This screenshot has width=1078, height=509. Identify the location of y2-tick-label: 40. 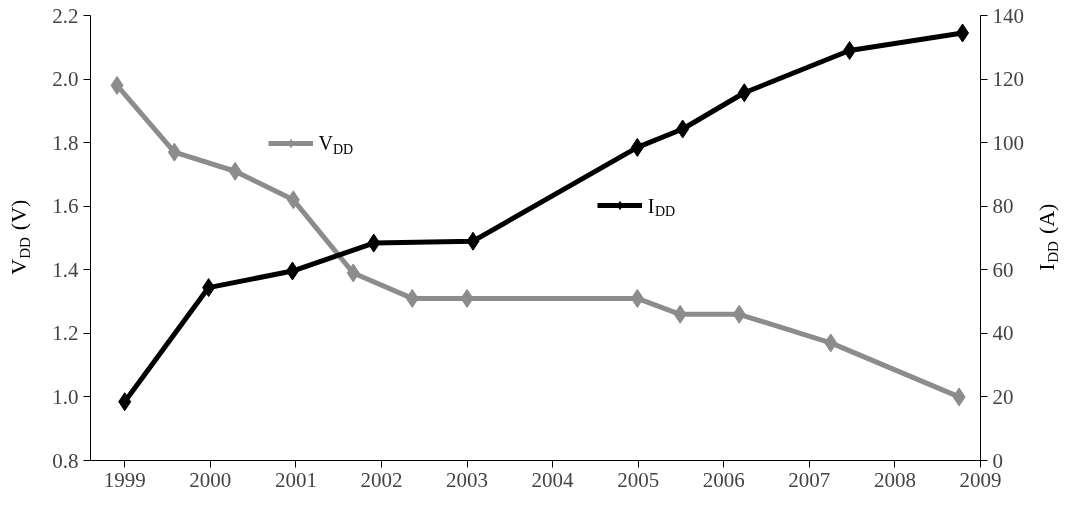
(1003, 333).